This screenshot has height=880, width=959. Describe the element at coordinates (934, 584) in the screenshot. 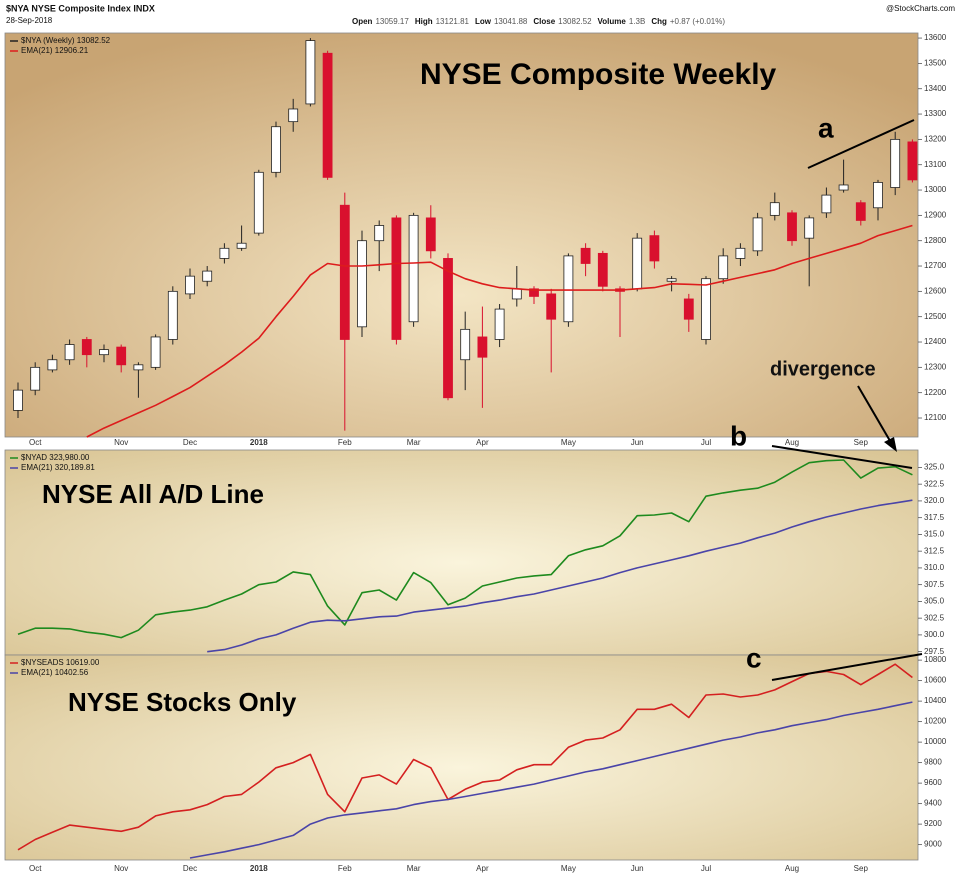

I see `y-tick-label: 307.5` at that location.